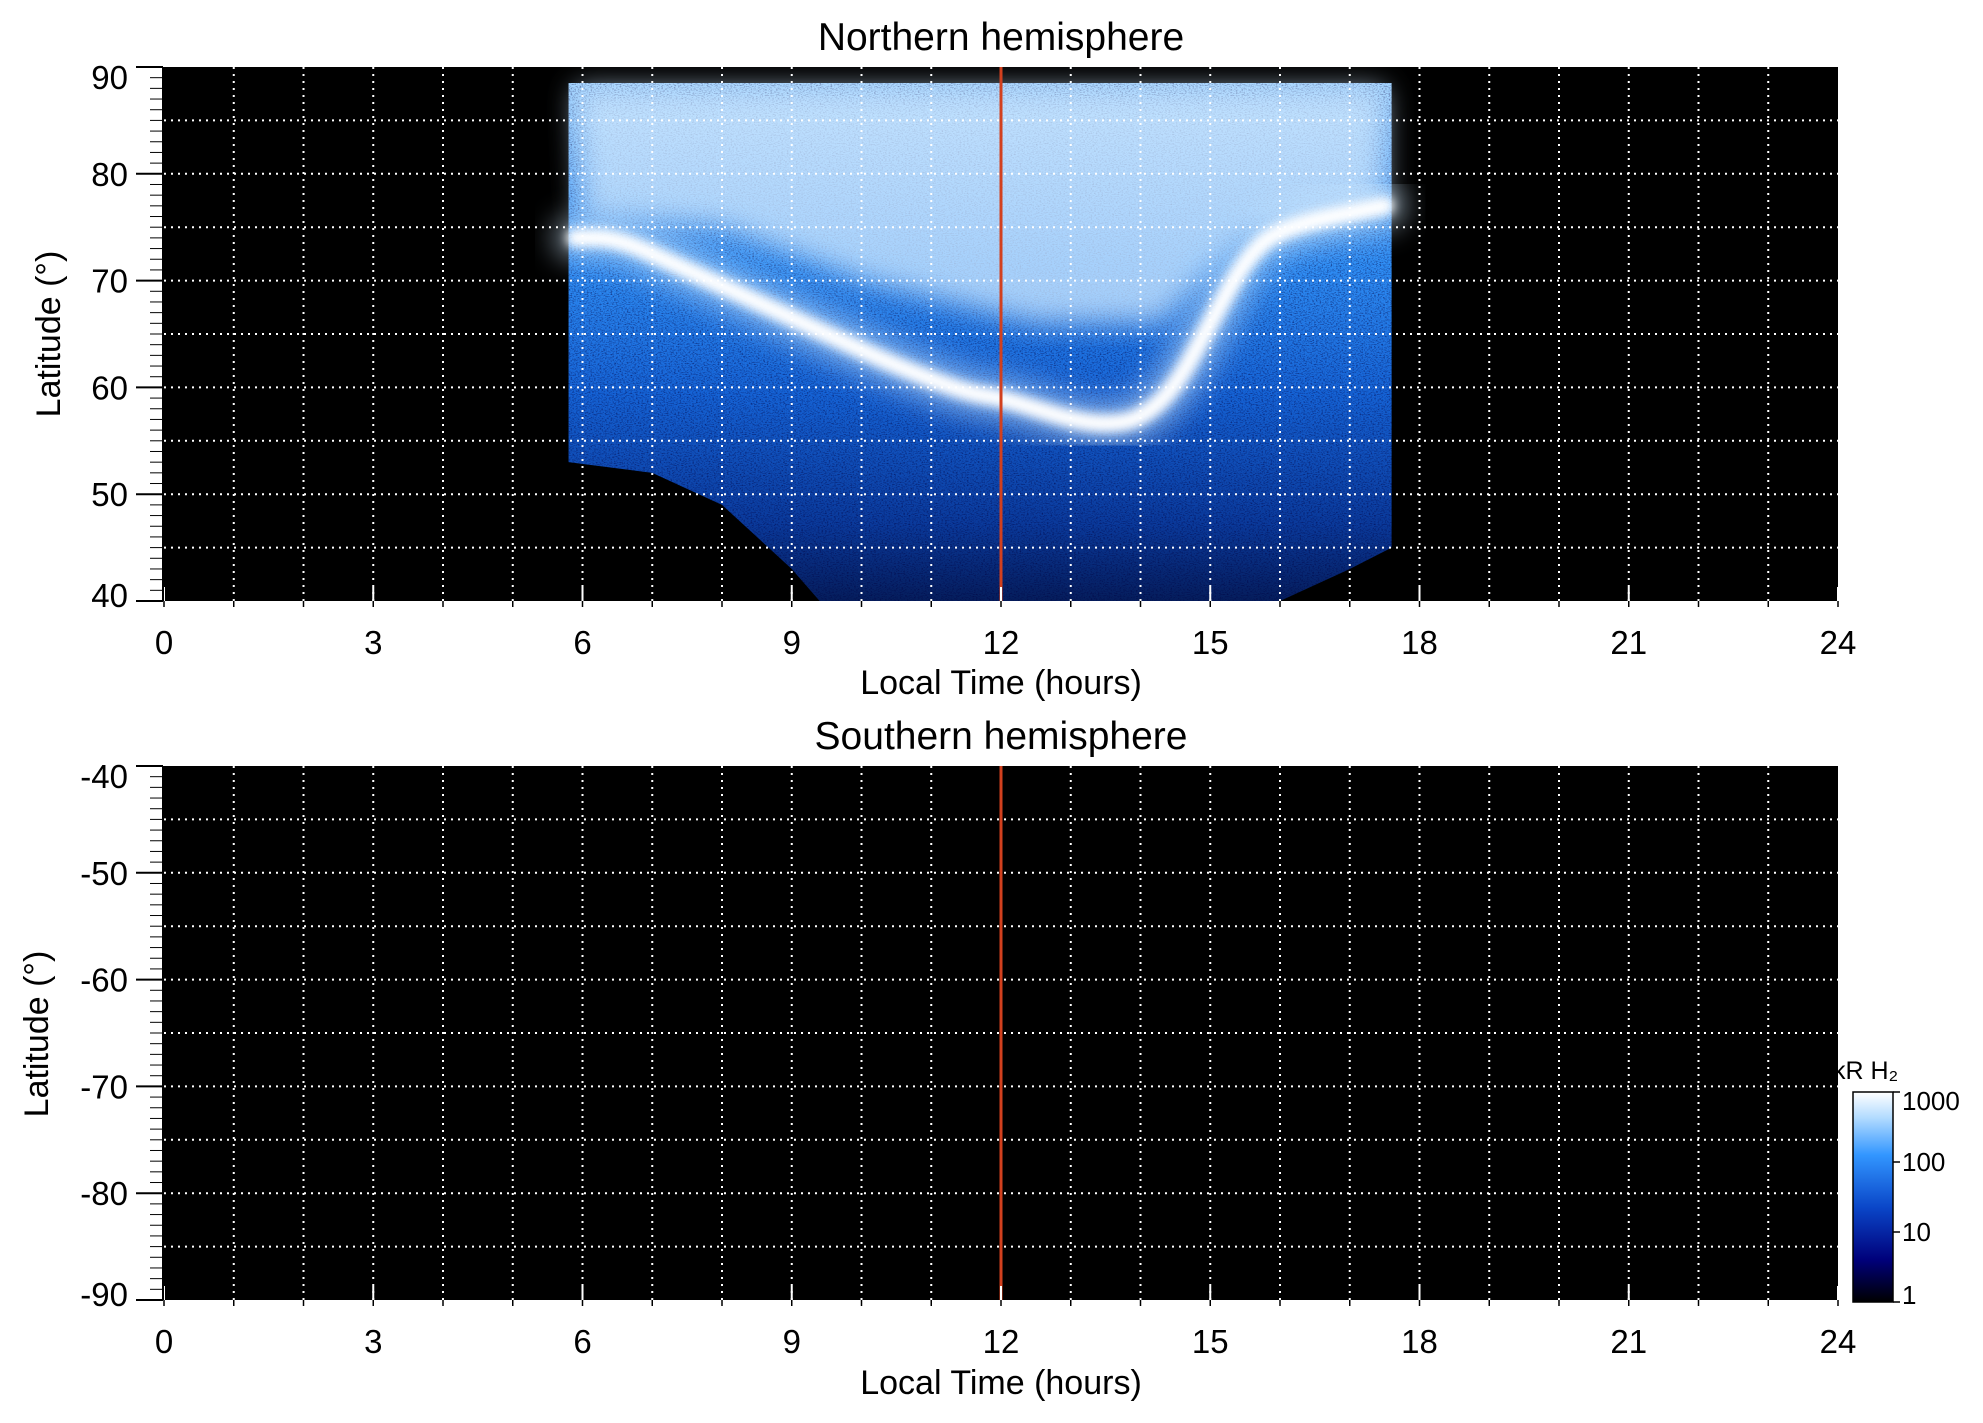 This screenshot has height=1423, width=1983. I want to click on colorbar-gradient, so click(1873, 1197).